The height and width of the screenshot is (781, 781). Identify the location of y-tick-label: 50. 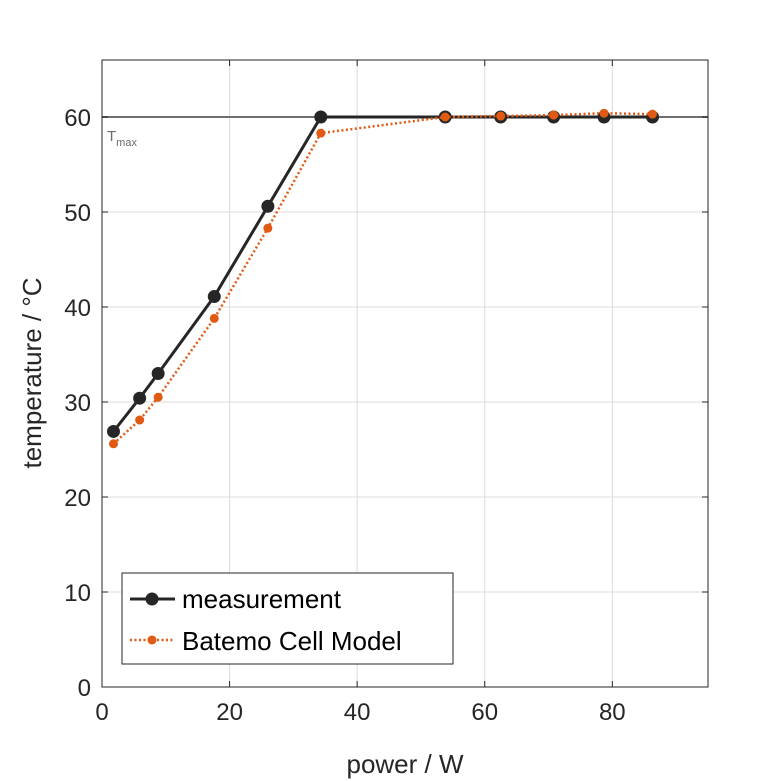
(77, 213).